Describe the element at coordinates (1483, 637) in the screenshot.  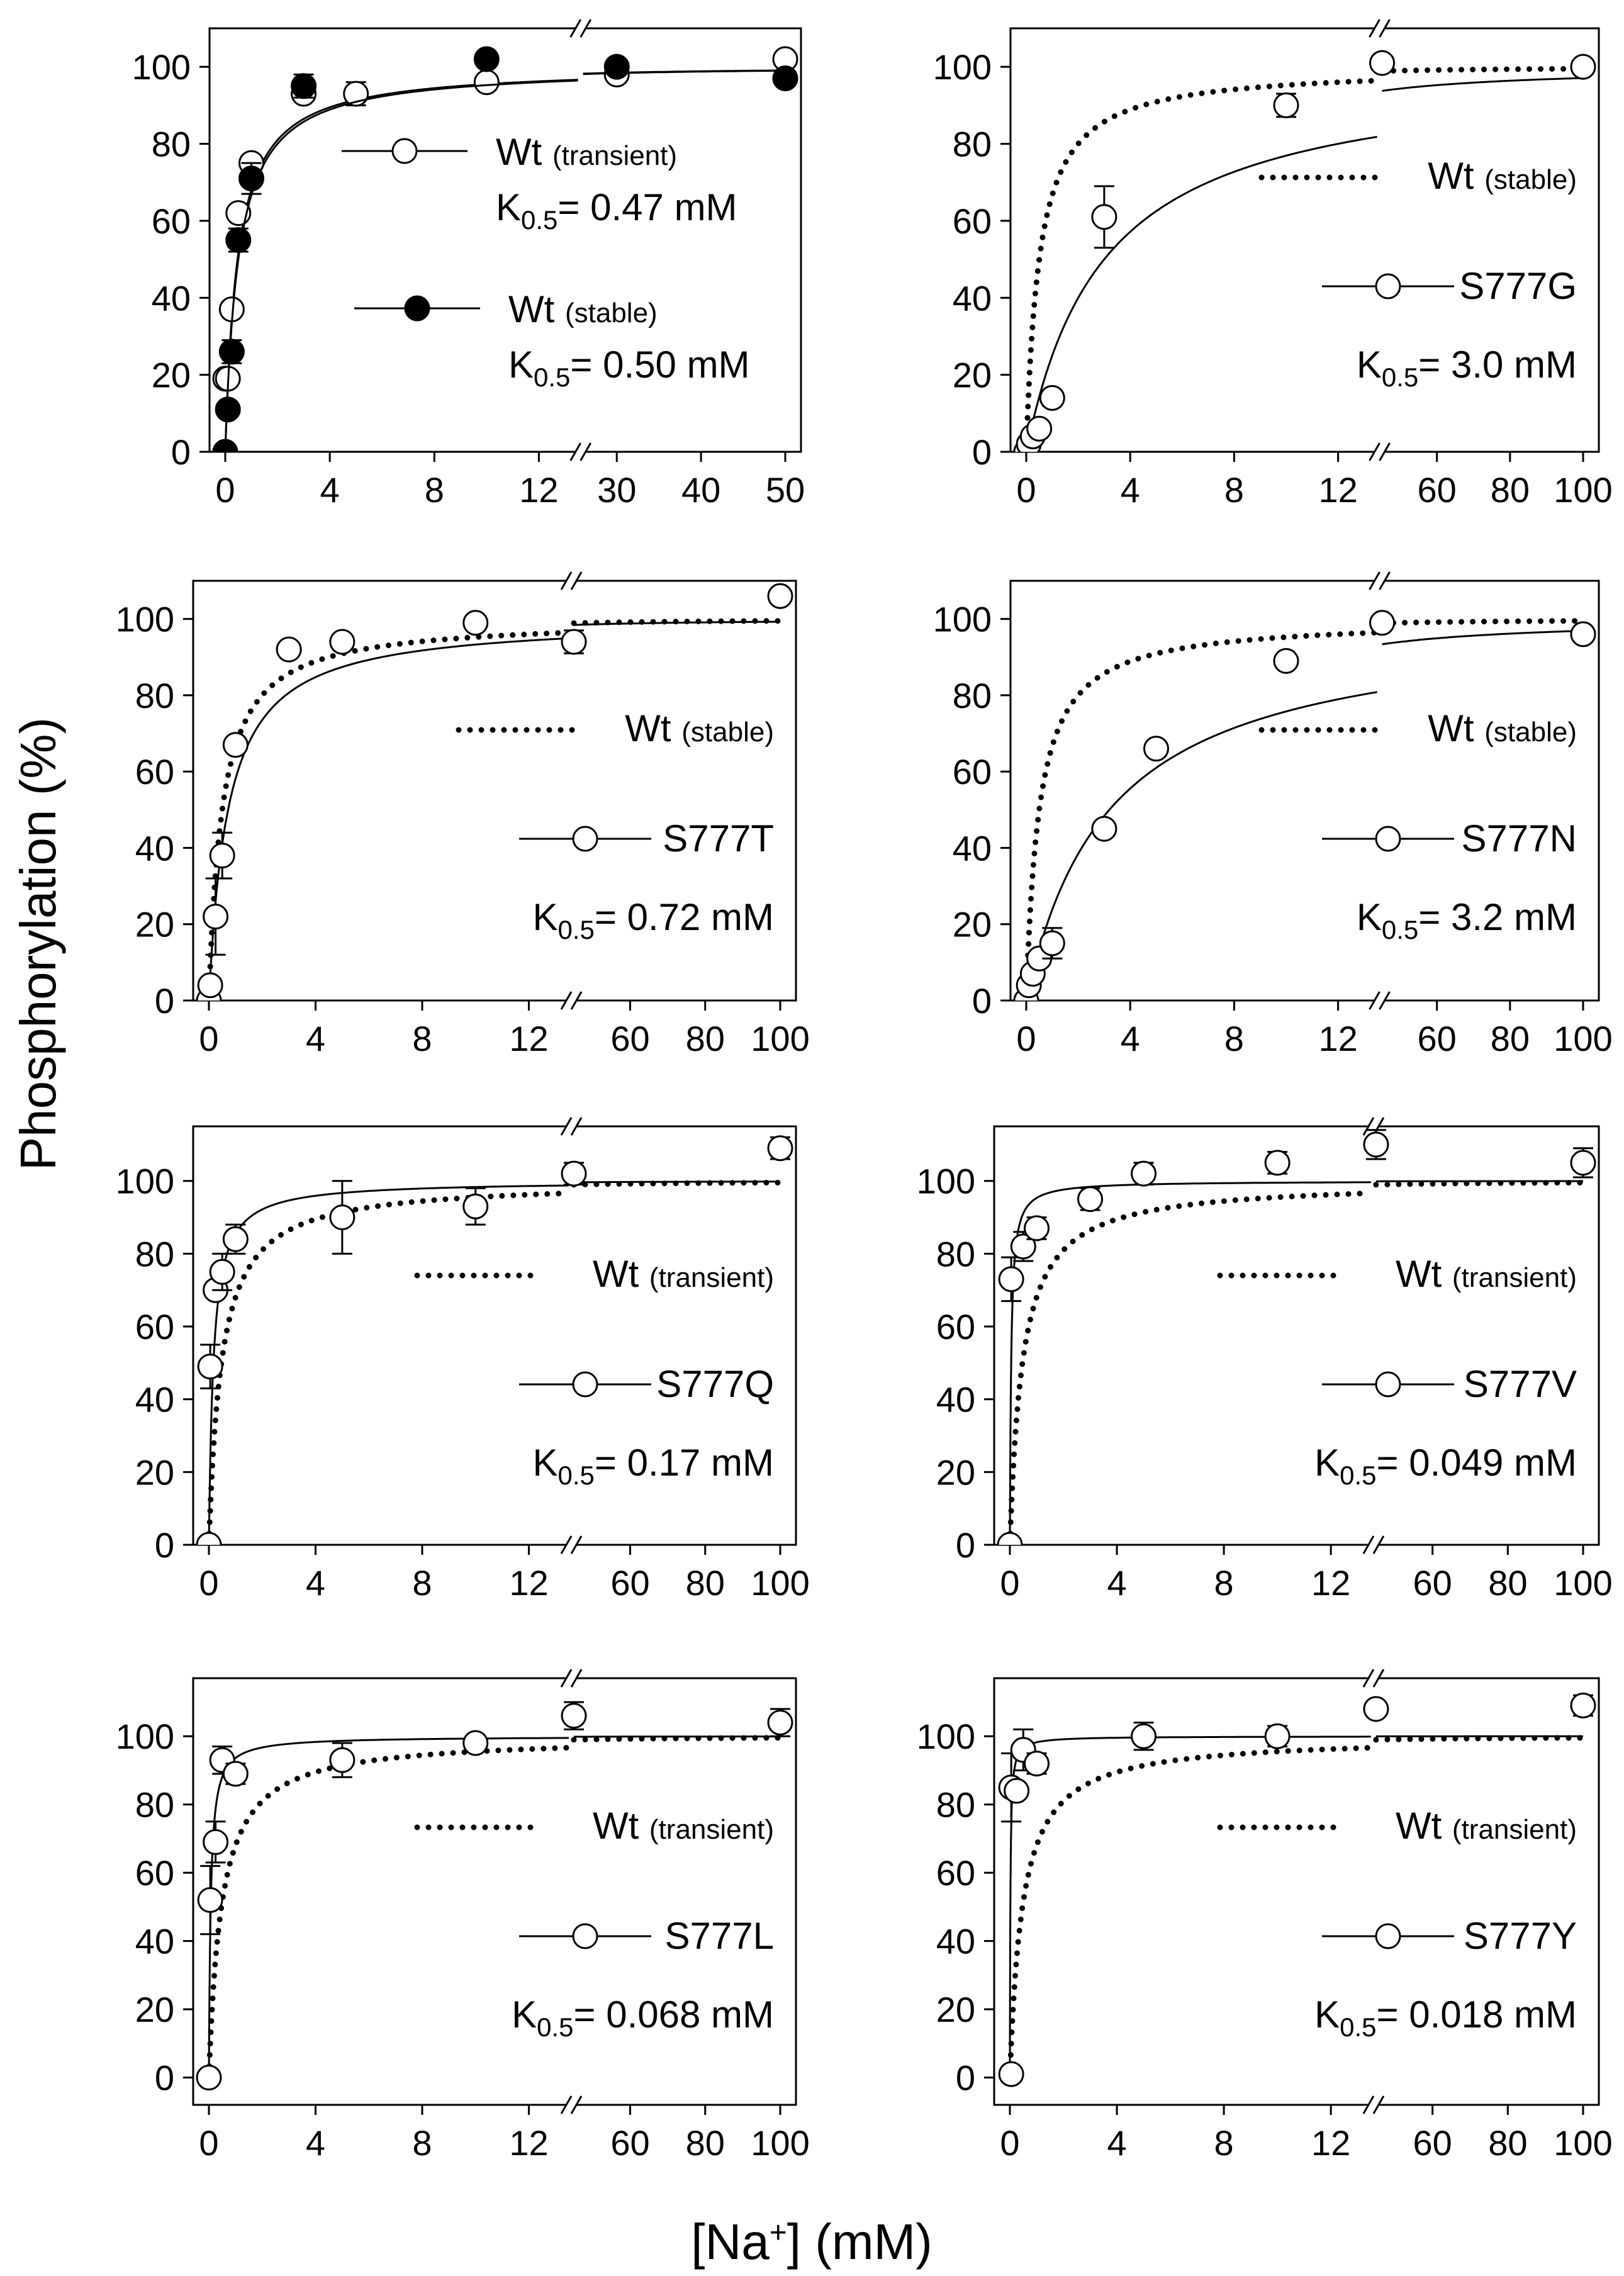
I see `fit-curve-s777n` at that location.